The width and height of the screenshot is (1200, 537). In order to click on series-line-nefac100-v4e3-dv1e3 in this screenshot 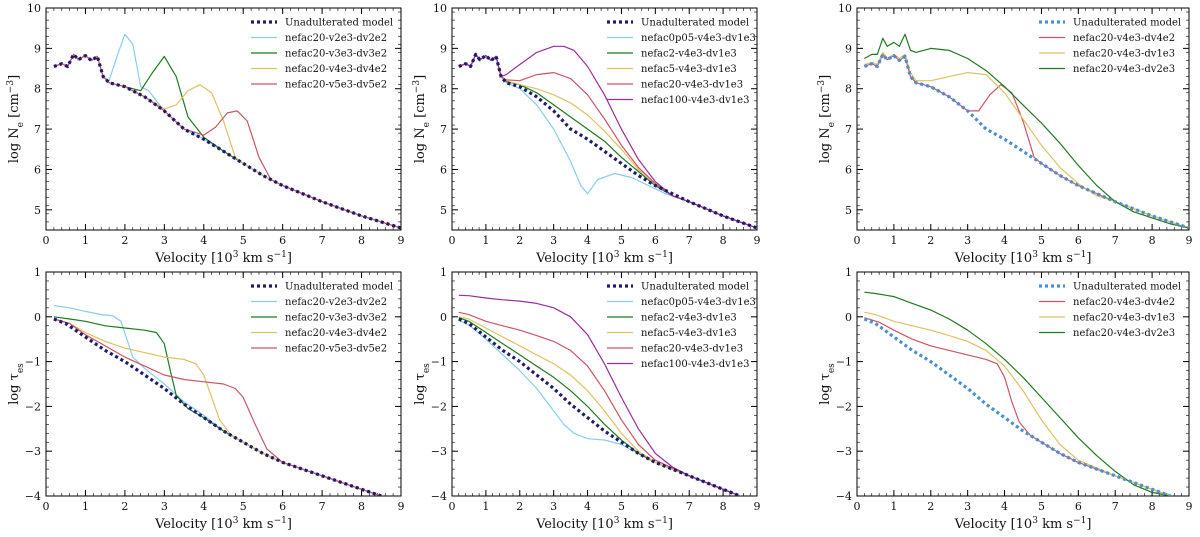, I will do `click(599, 395)`.